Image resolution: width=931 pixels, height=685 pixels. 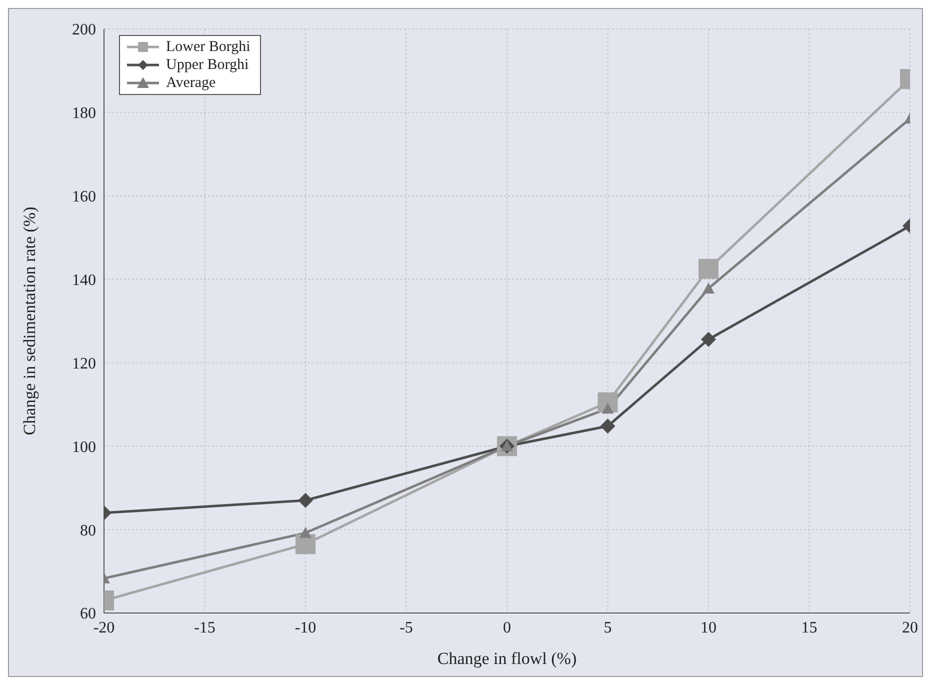 What do you see at coordinates (84, 447) in the screenshot?
I see `y-tick-label: 100` at bounding box center [84, 447].